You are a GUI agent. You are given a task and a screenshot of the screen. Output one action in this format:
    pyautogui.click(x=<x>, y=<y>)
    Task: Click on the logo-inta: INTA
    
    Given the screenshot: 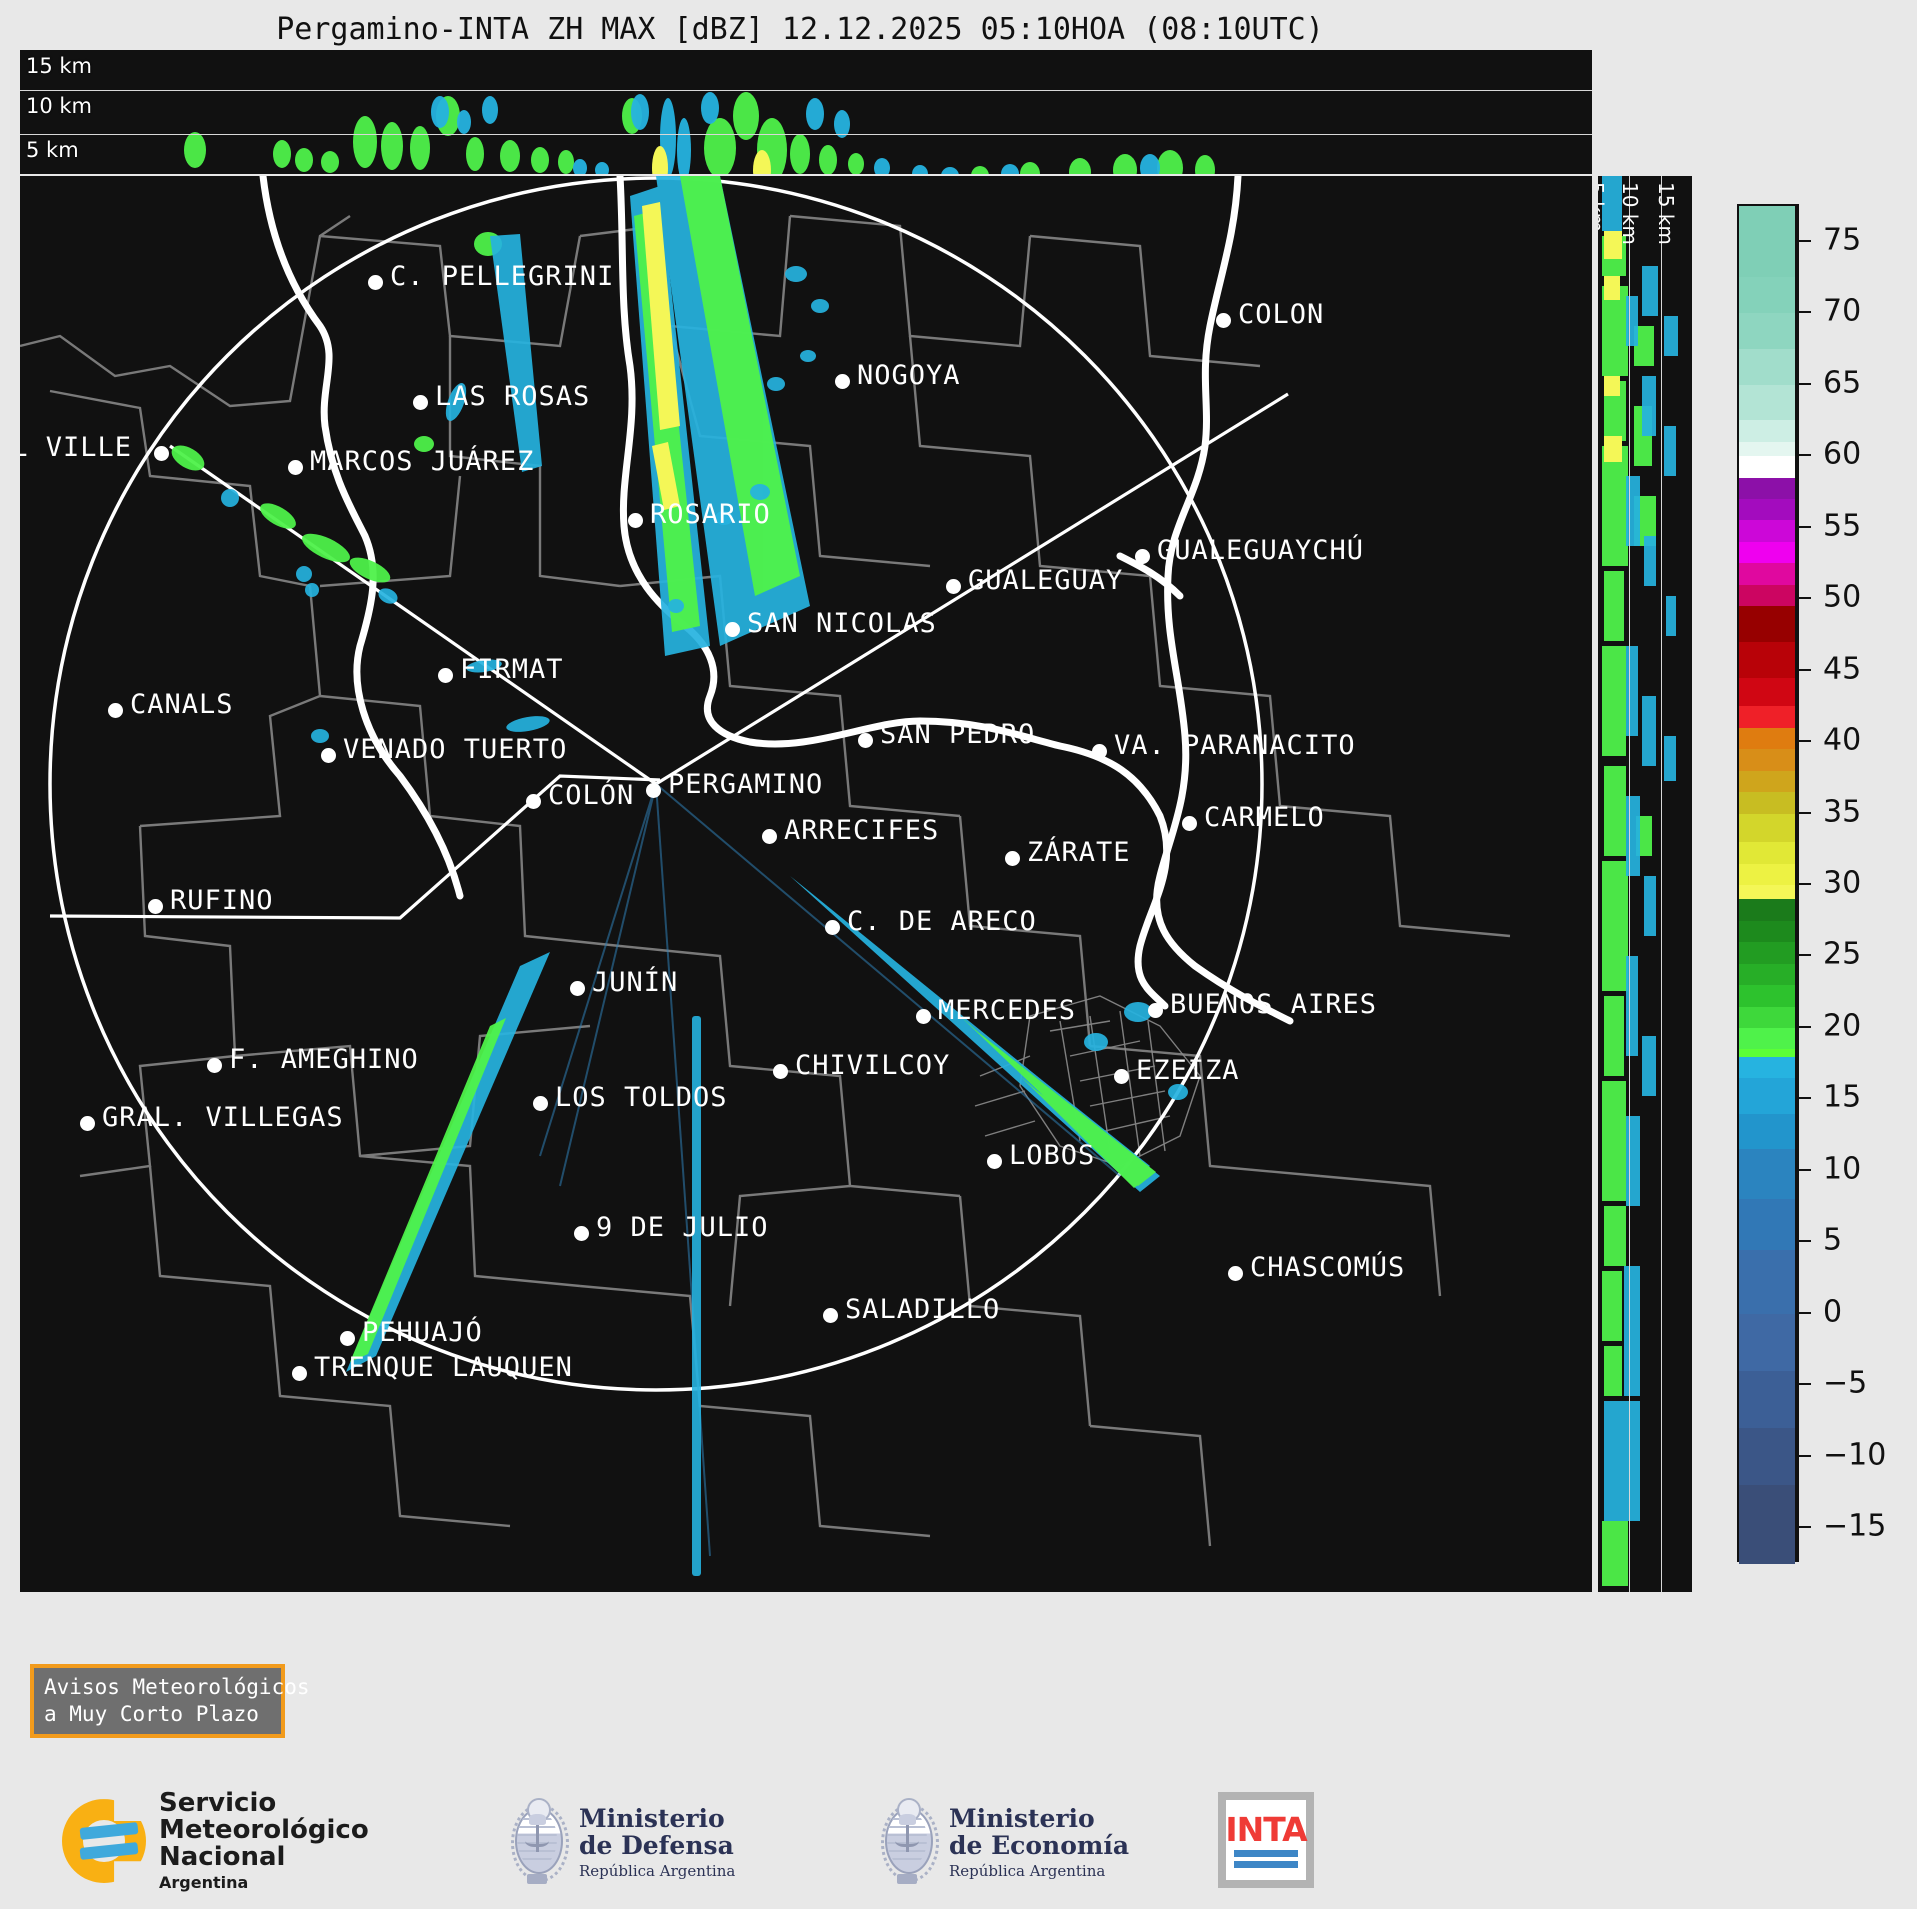 What is the action you would take?
    pyautogui.click(x=1266, y=1840)
    